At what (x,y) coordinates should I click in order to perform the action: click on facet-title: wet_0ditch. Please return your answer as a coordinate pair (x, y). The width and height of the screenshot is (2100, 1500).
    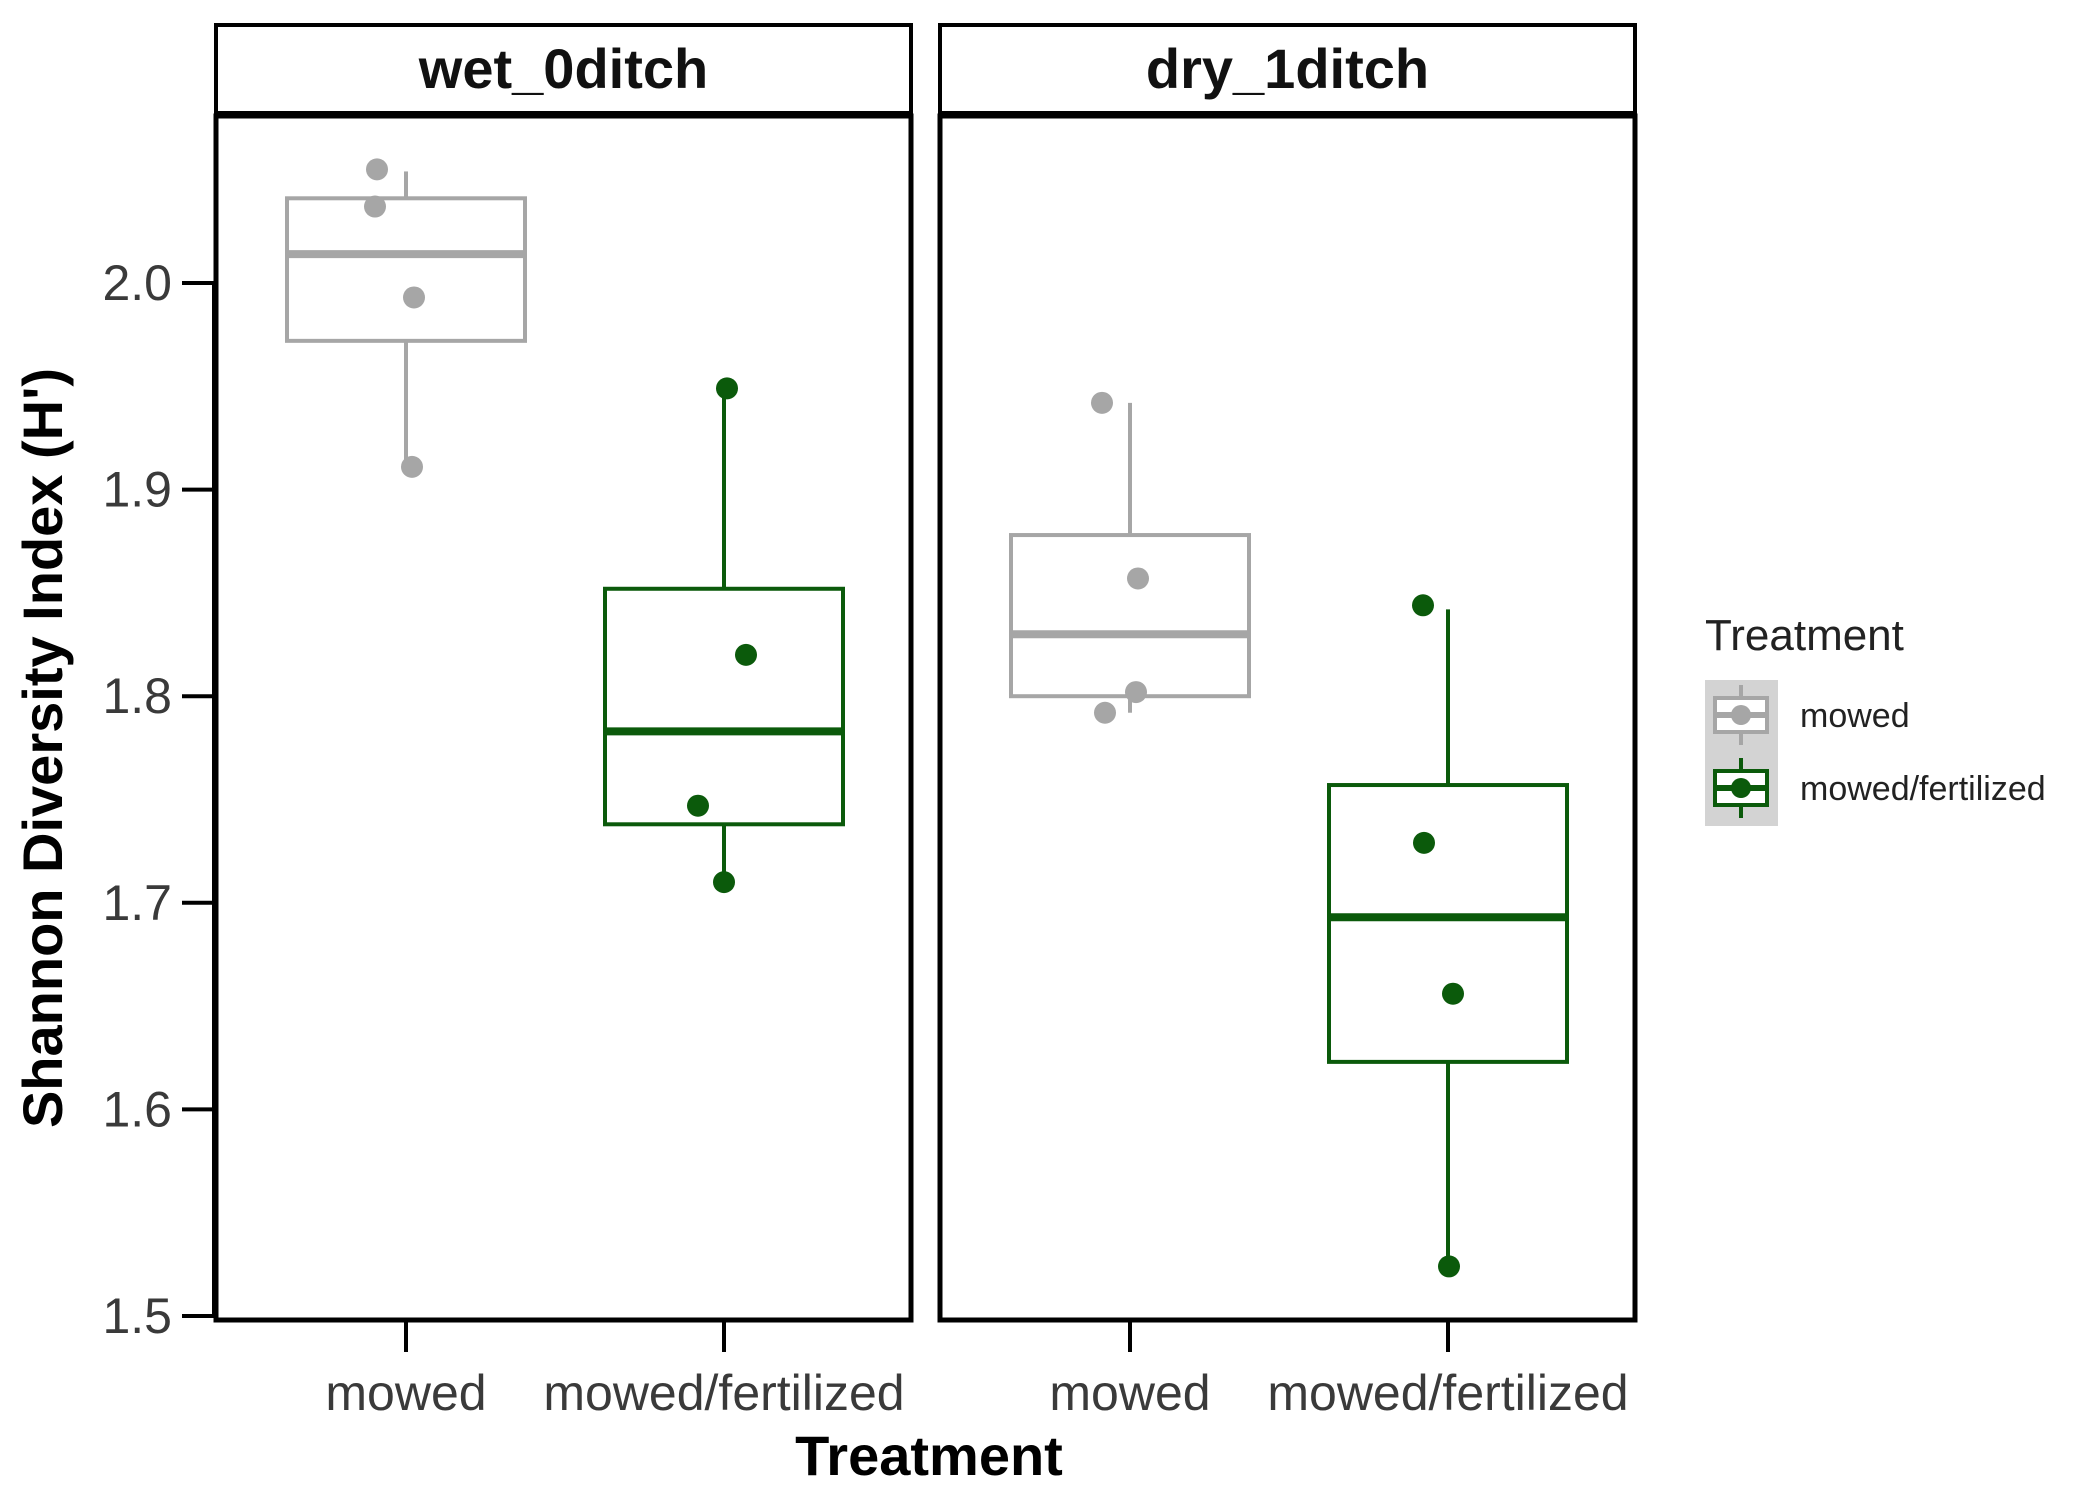
    Looking at the image, I should click on (563, 68).